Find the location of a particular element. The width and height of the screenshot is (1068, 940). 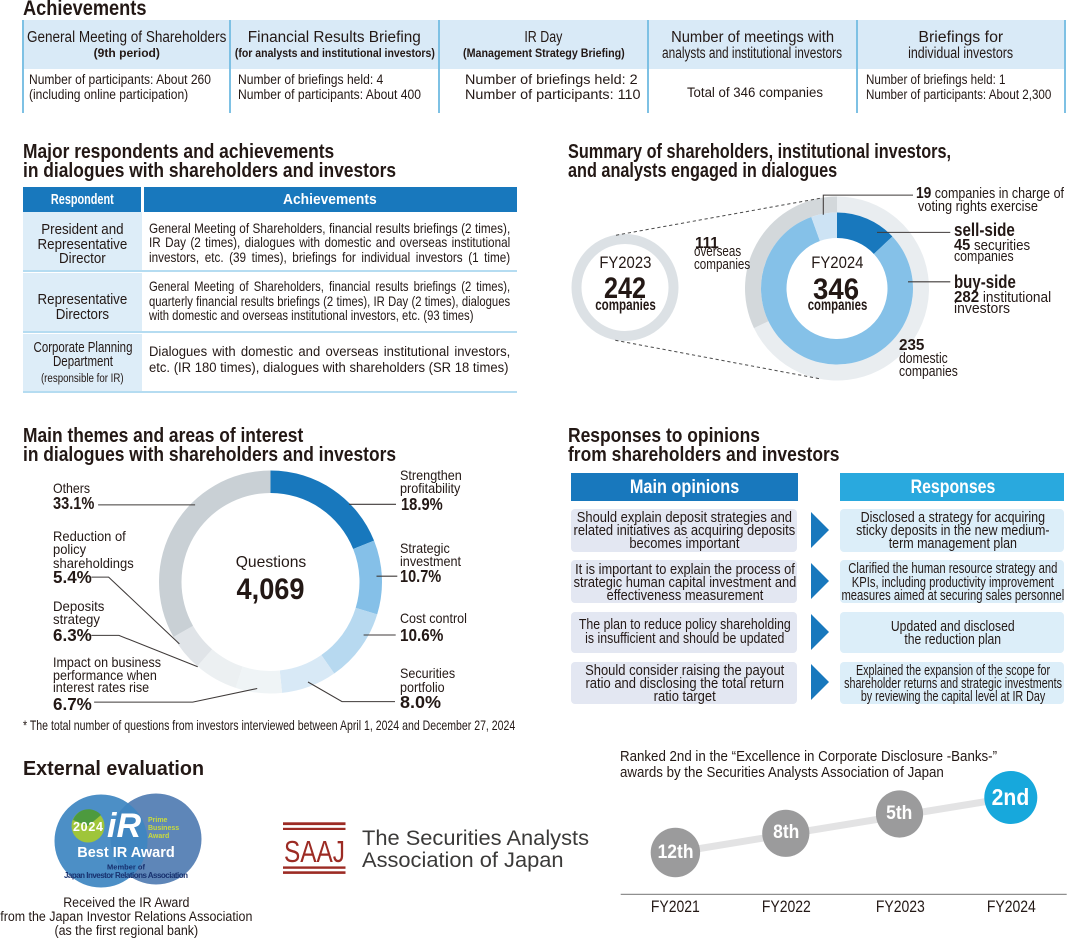

svg-text: Member of is located at coordinates (126, 867).